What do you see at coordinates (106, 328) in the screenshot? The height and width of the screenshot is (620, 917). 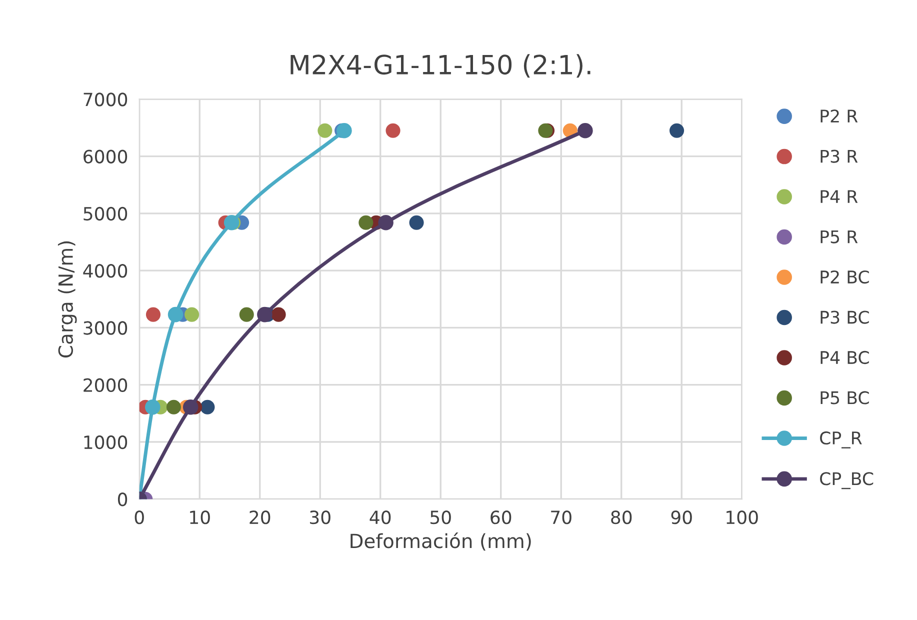 I see `y-tick-label: 3000` at bounding box center [106, 328].